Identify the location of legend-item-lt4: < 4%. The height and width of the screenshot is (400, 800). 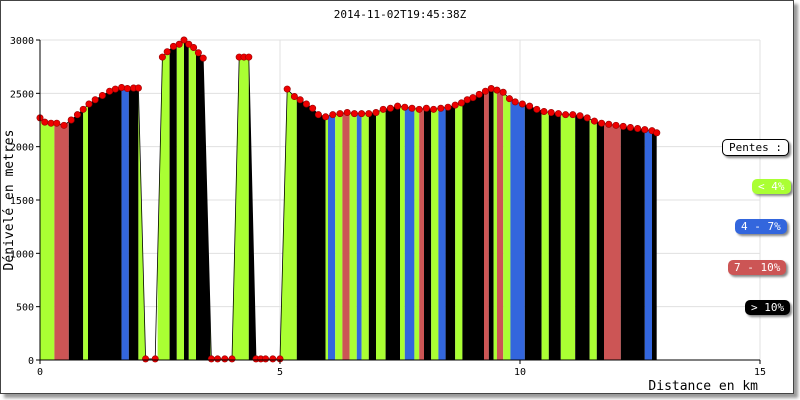
(771, 186).